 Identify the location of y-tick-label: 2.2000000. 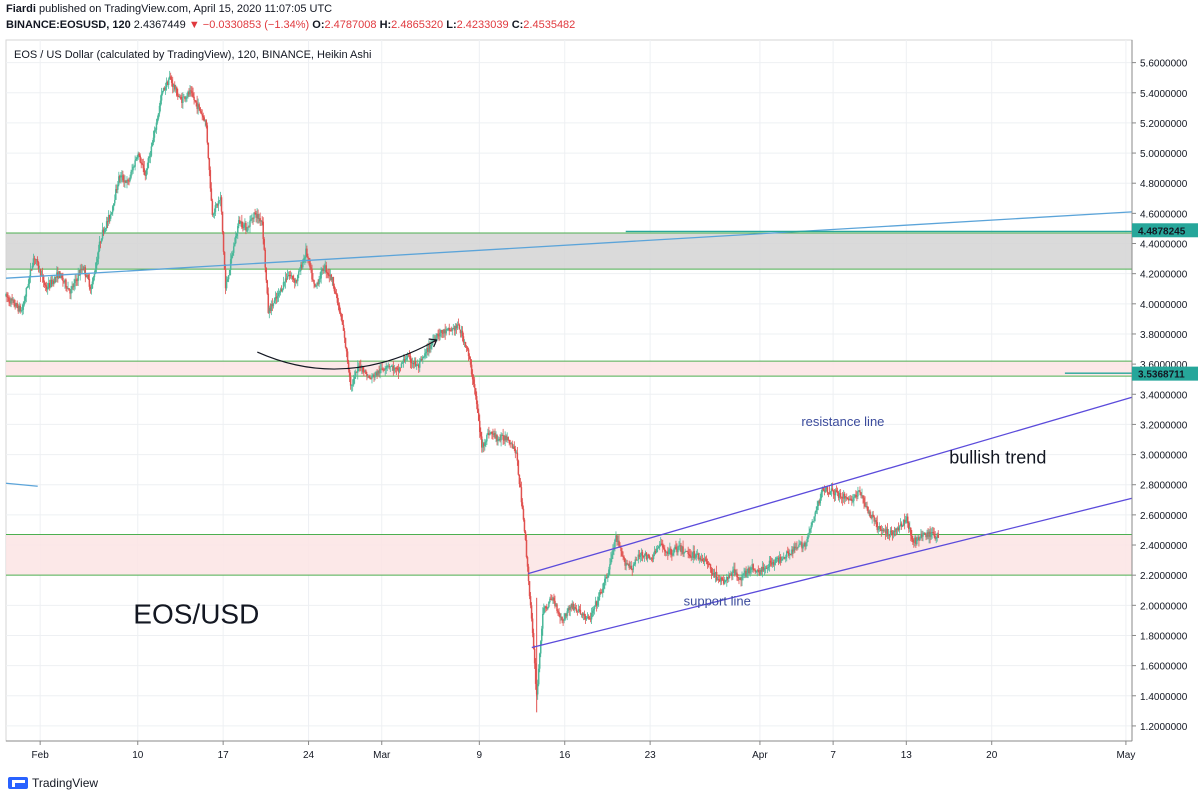
(1164, 576).